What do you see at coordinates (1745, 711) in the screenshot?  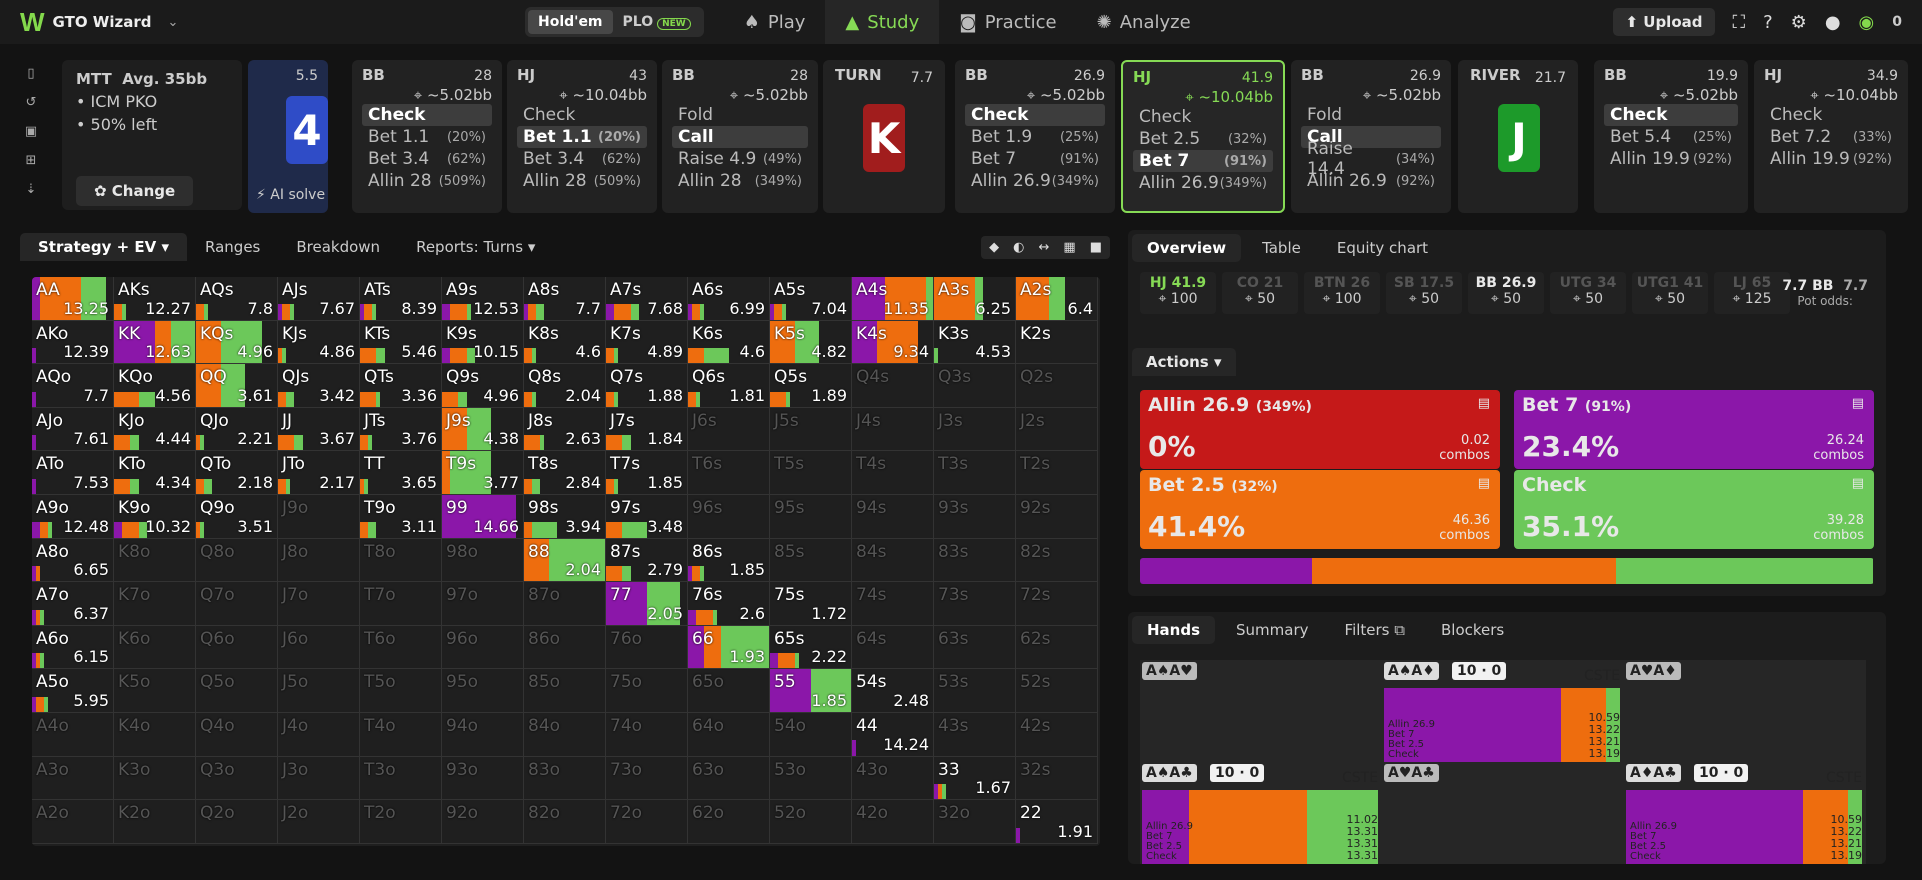 I see `hand-cell: A♥A♦` at bounding box center [1745, 711].